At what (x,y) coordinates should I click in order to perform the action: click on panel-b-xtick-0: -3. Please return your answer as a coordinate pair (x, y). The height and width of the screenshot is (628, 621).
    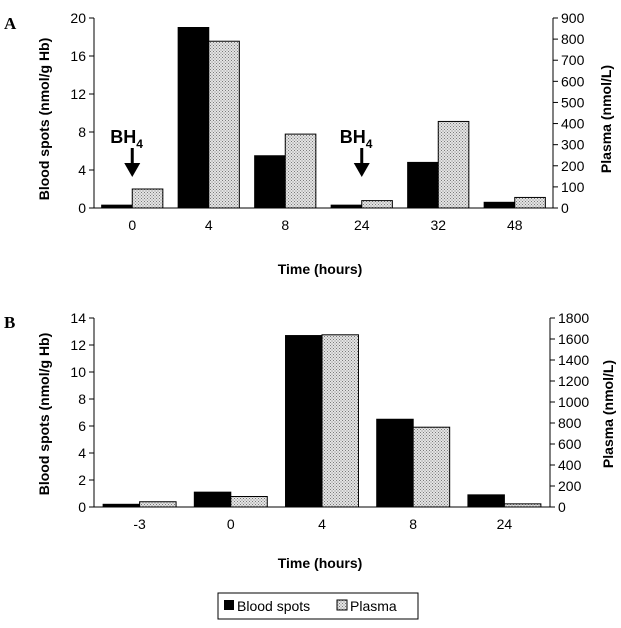
    Looking at the image, I should click on (139, 524).